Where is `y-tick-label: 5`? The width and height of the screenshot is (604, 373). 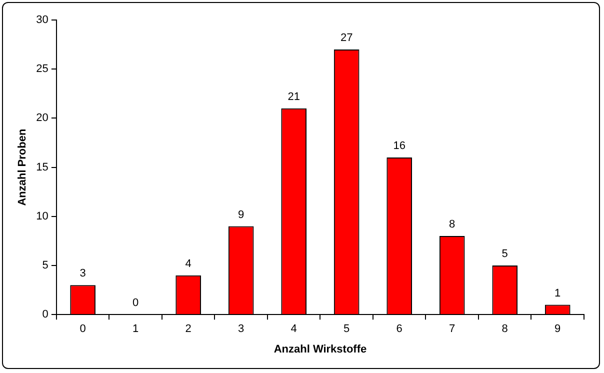 y-tick-label: 5 is located at coordinates (45, 266).